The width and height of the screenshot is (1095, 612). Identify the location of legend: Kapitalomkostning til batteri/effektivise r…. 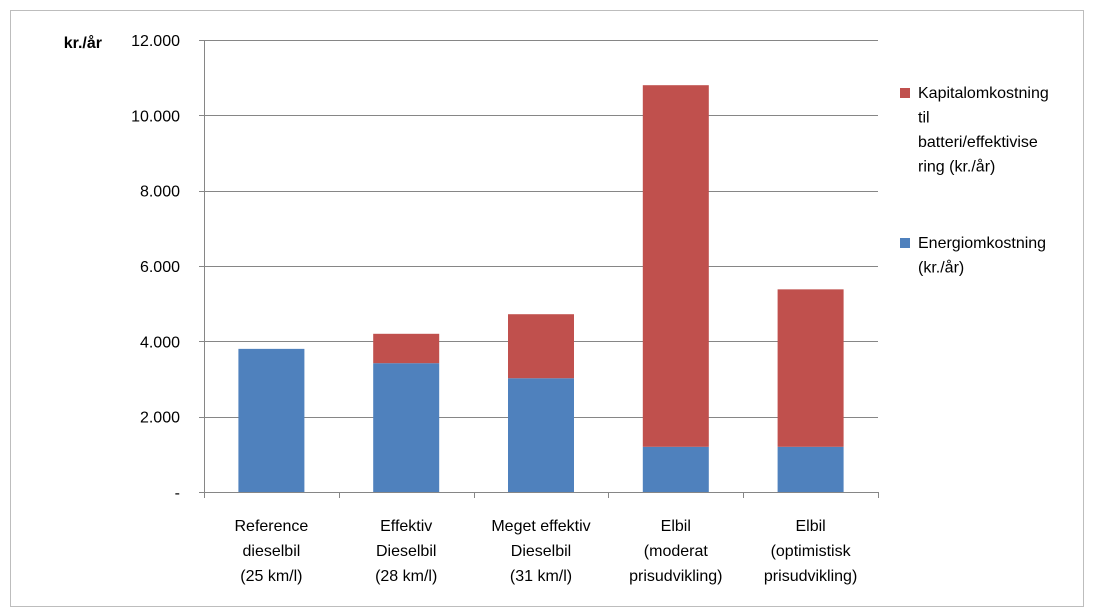
(974, 181).